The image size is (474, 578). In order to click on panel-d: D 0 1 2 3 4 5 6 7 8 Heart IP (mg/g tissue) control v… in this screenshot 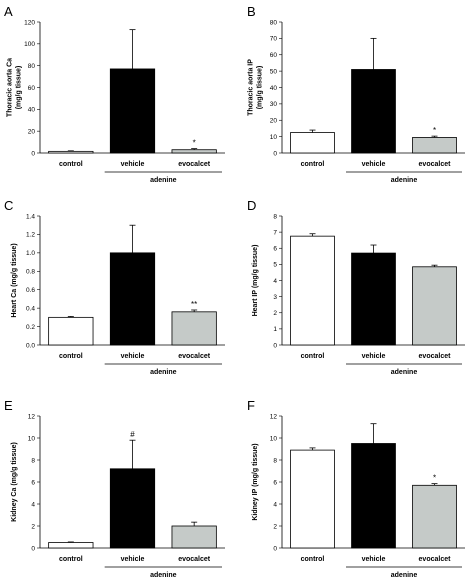, I will do `click(356, 287)`.